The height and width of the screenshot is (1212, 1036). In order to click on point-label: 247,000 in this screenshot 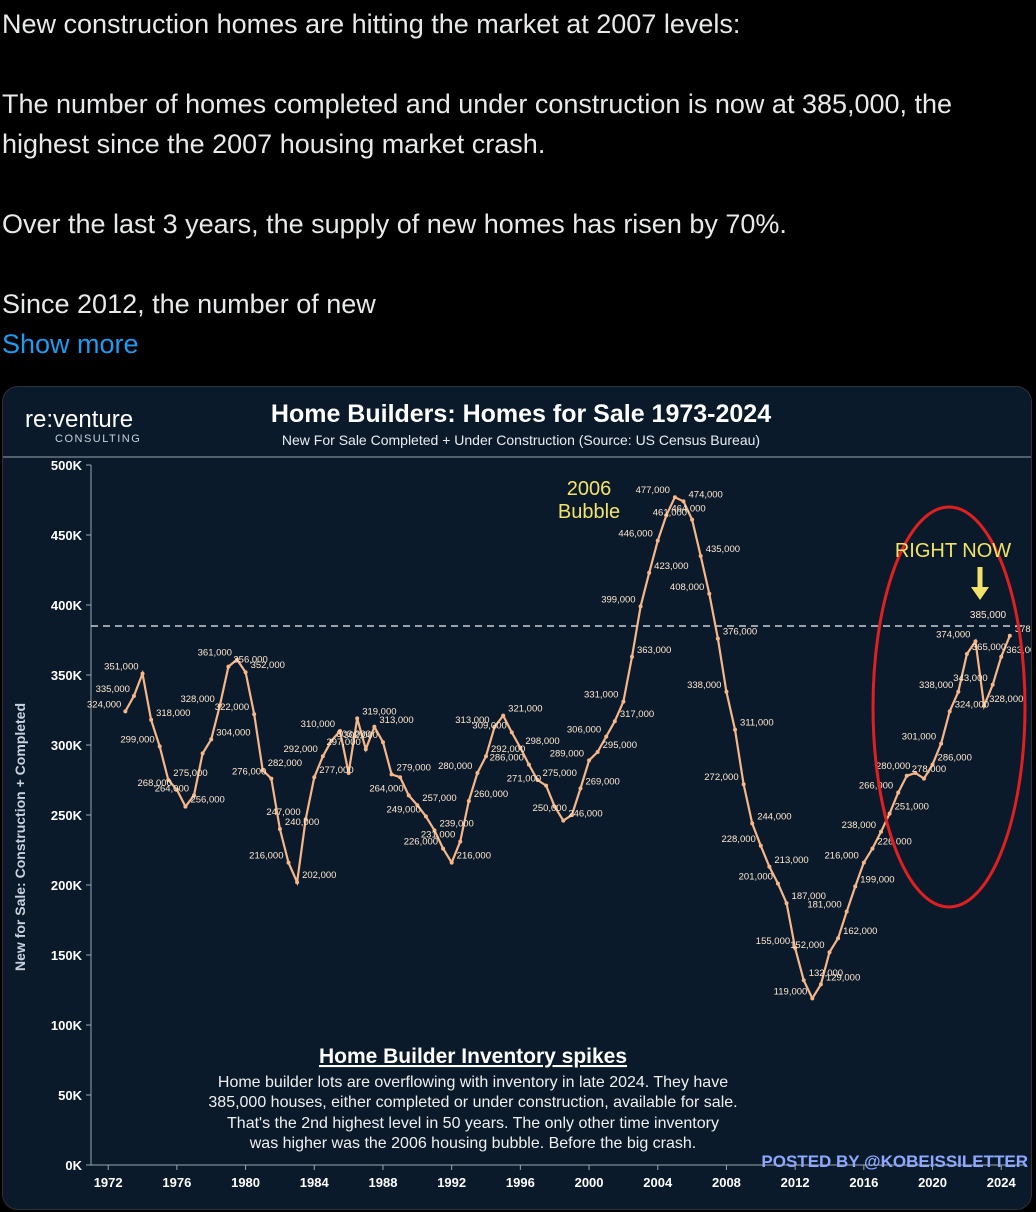, I will do `click(283, 812)`.